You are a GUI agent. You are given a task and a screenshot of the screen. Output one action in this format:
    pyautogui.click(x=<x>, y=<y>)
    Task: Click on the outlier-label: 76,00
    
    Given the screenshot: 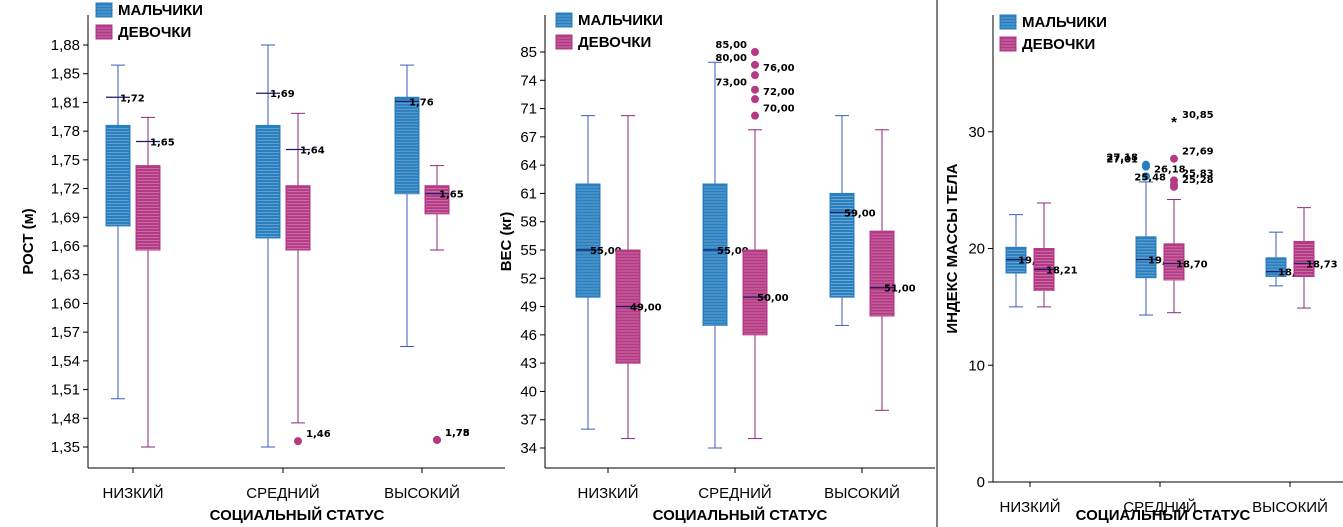 What is the action you would take?
    pyautogui.click(x=779, y=68)
    